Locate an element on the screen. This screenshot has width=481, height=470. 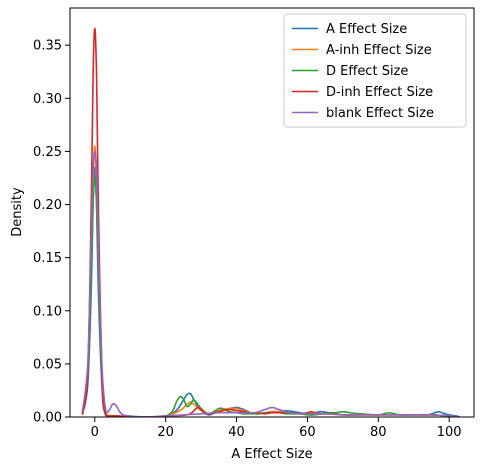
legend-label: A-inh Effect Size is located at coordinates (379, 50).